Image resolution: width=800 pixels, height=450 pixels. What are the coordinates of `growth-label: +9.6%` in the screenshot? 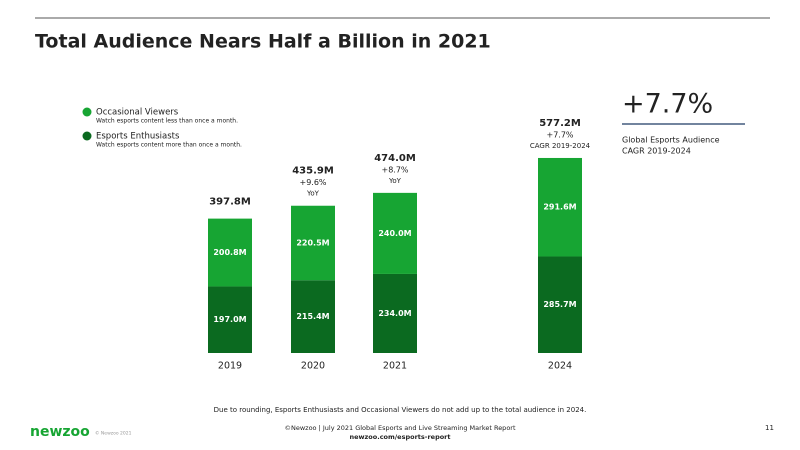 It's located at (312, 182).